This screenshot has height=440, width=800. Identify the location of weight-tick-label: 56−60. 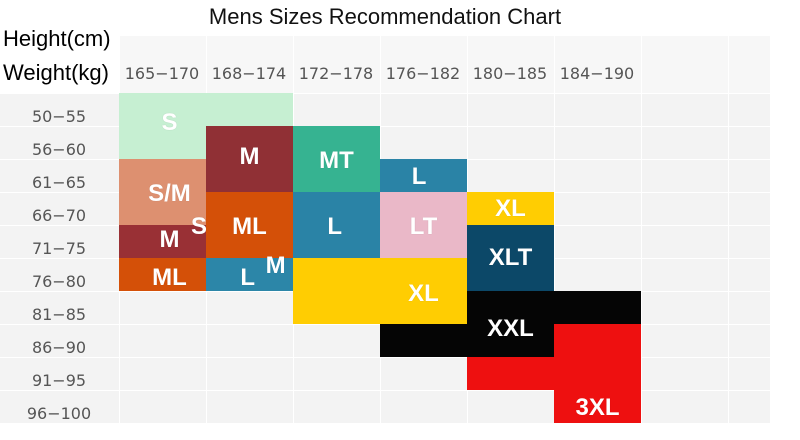
(59, 149).